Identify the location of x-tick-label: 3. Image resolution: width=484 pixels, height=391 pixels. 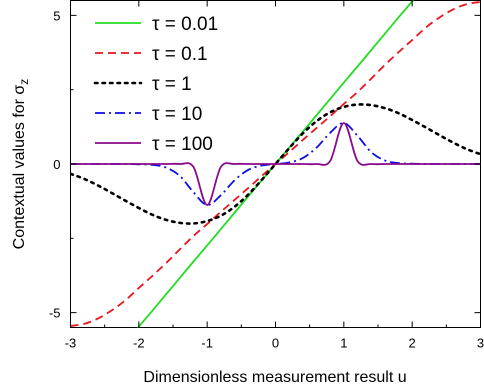
(480, 343).